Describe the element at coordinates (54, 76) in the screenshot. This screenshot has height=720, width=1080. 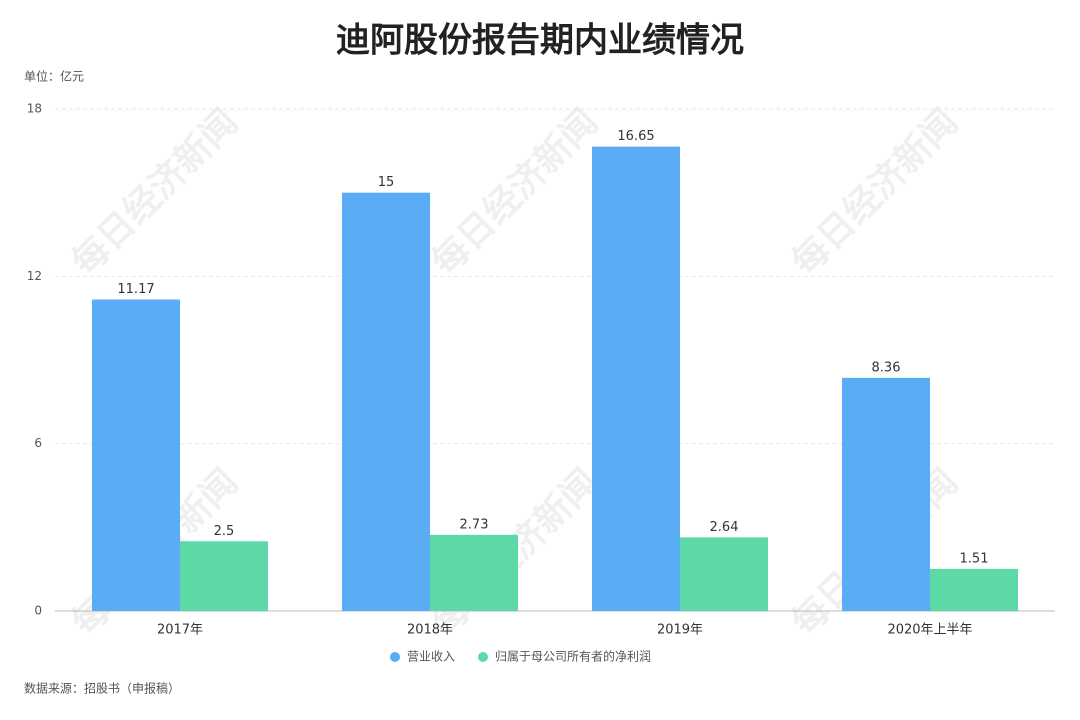
I see `unit-label: 单位：亿元` at that location.